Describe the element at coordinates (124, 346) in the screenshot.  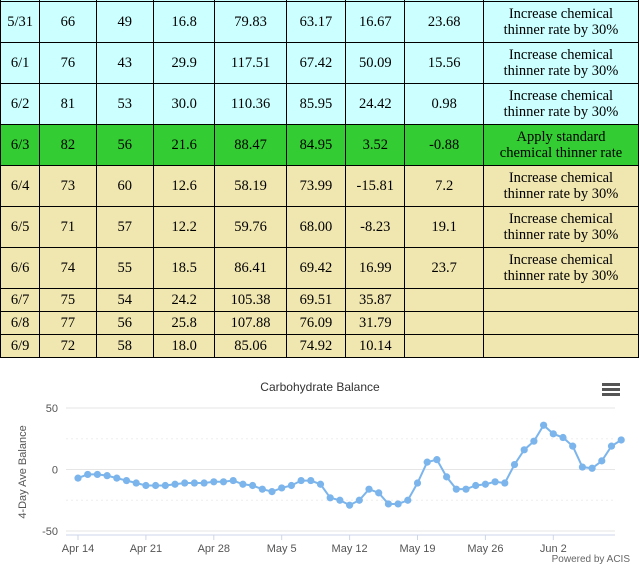
I see `table-cell-c2: 58` at that location.